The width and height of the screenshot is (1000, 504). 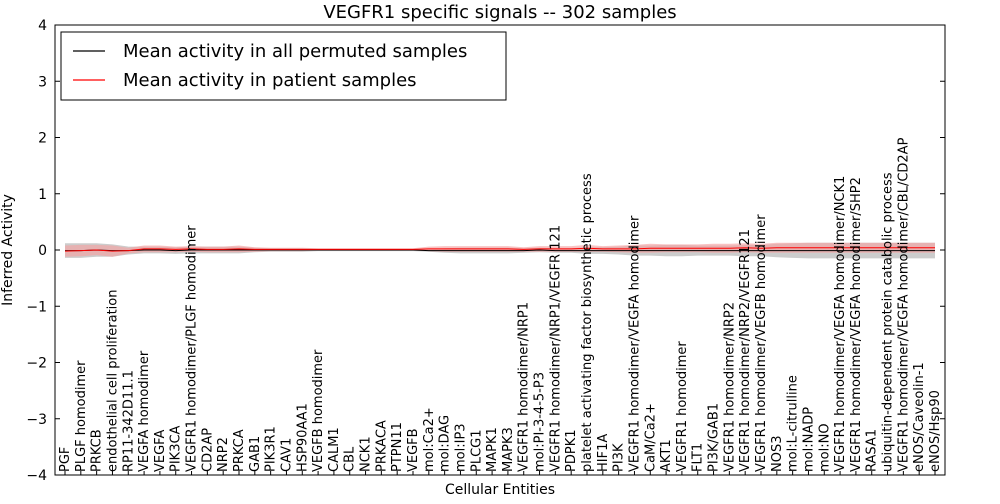 I want to click on x-tick-label: PI3K, so click(x=619, y=457).